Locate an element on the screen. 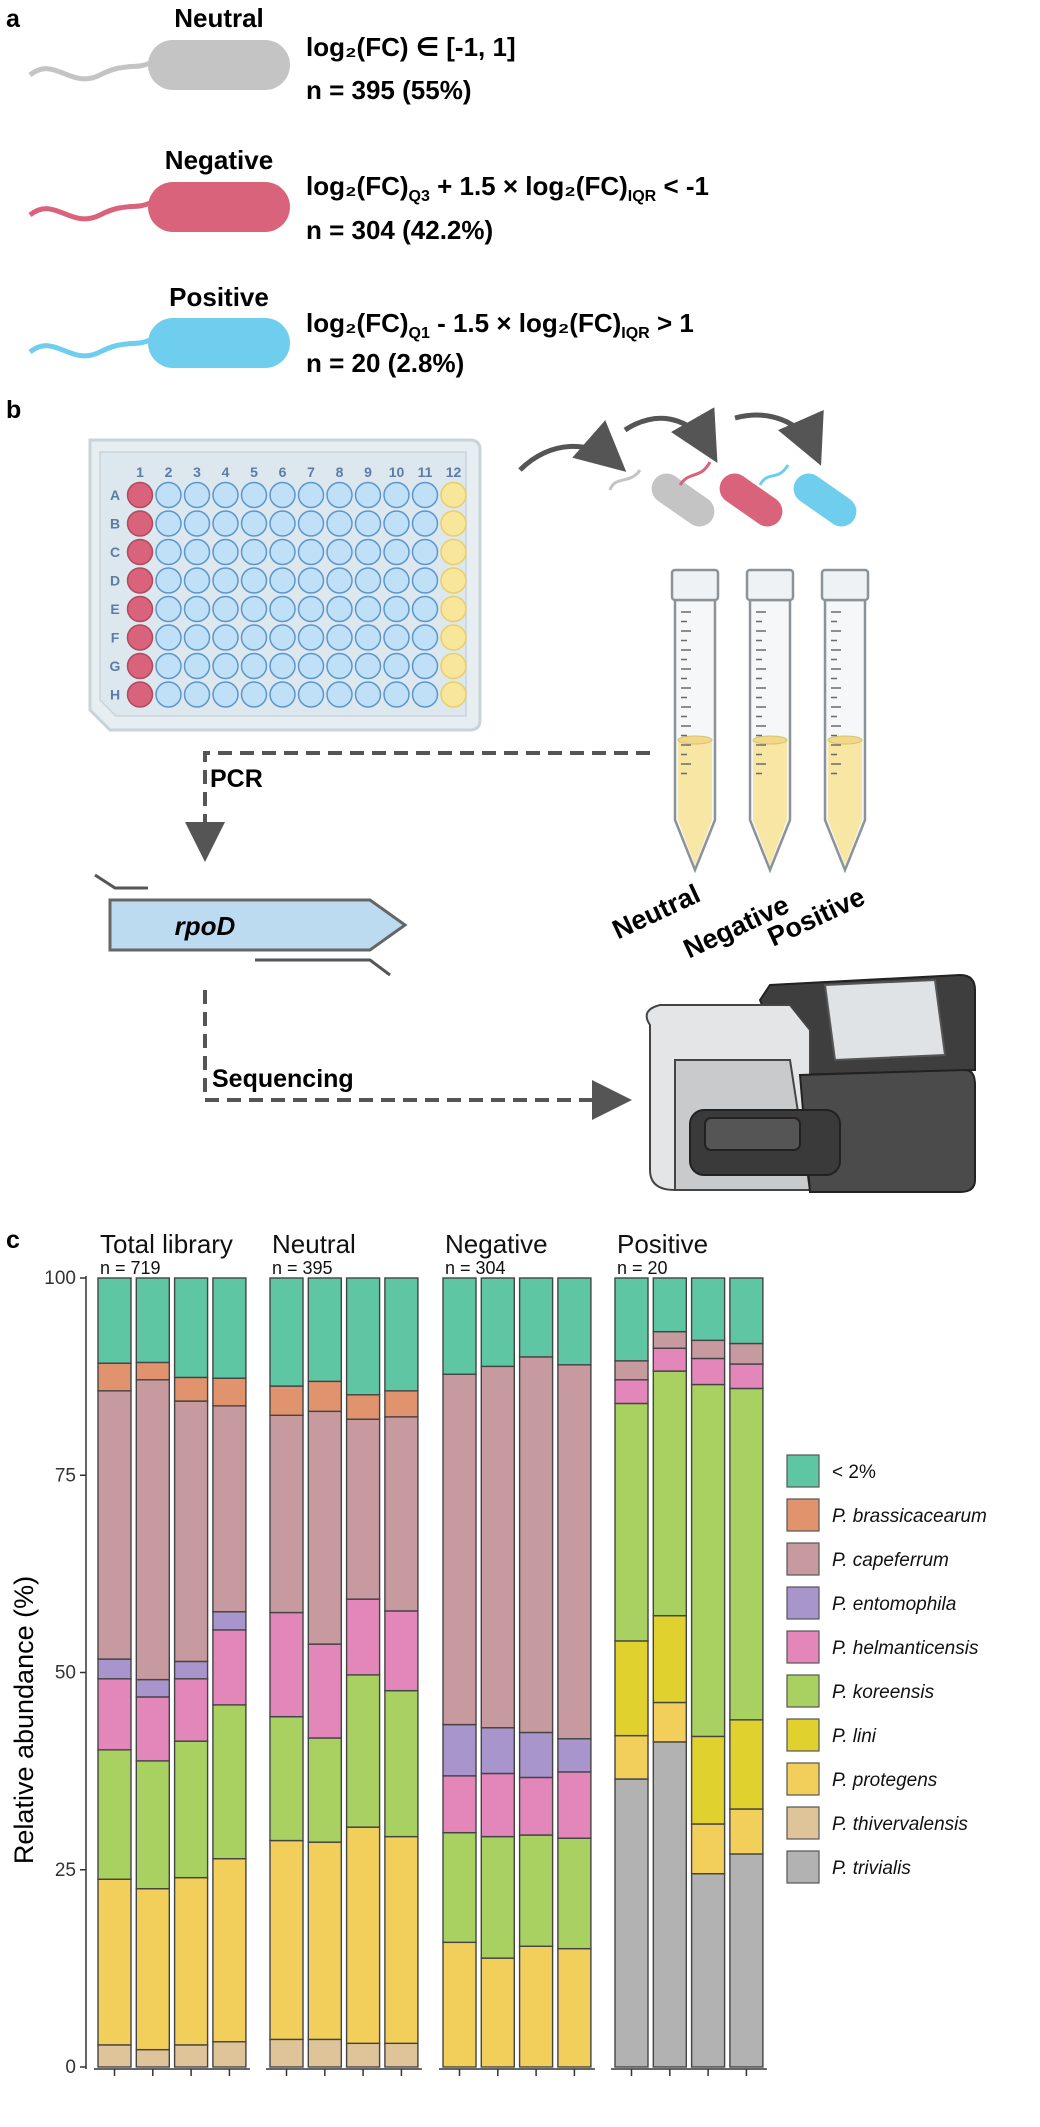 This screenshot has width=1040, height=2127. positive-formula: log₂(FC)Q1 - 1.5 × log₂(FC)IQR > 1 is located at coordinates (500, 325).